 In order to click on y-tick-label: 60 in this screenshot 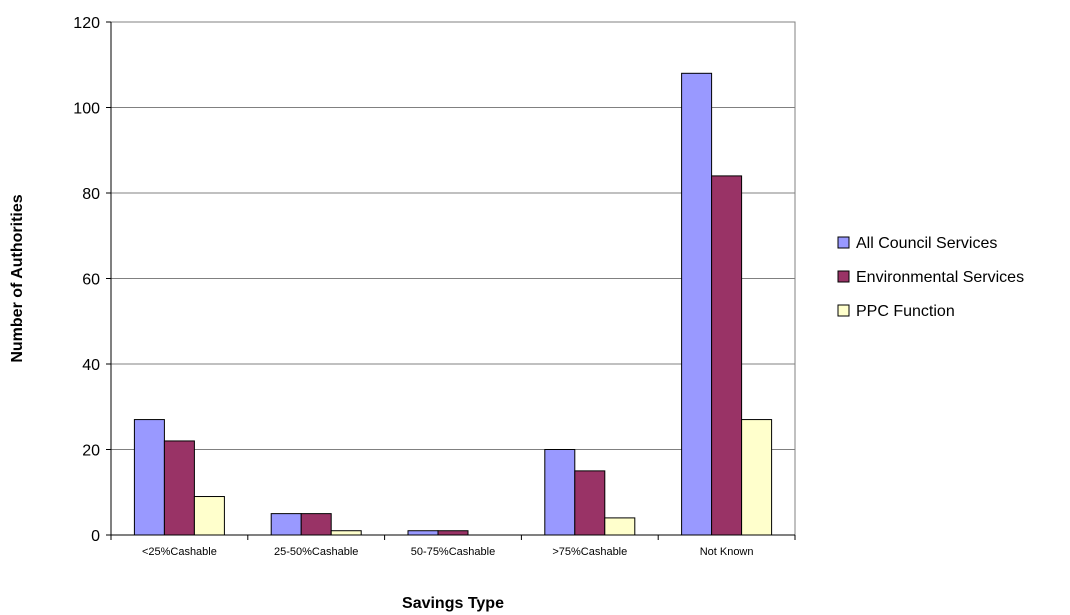, I will do `click(91, 280)`.